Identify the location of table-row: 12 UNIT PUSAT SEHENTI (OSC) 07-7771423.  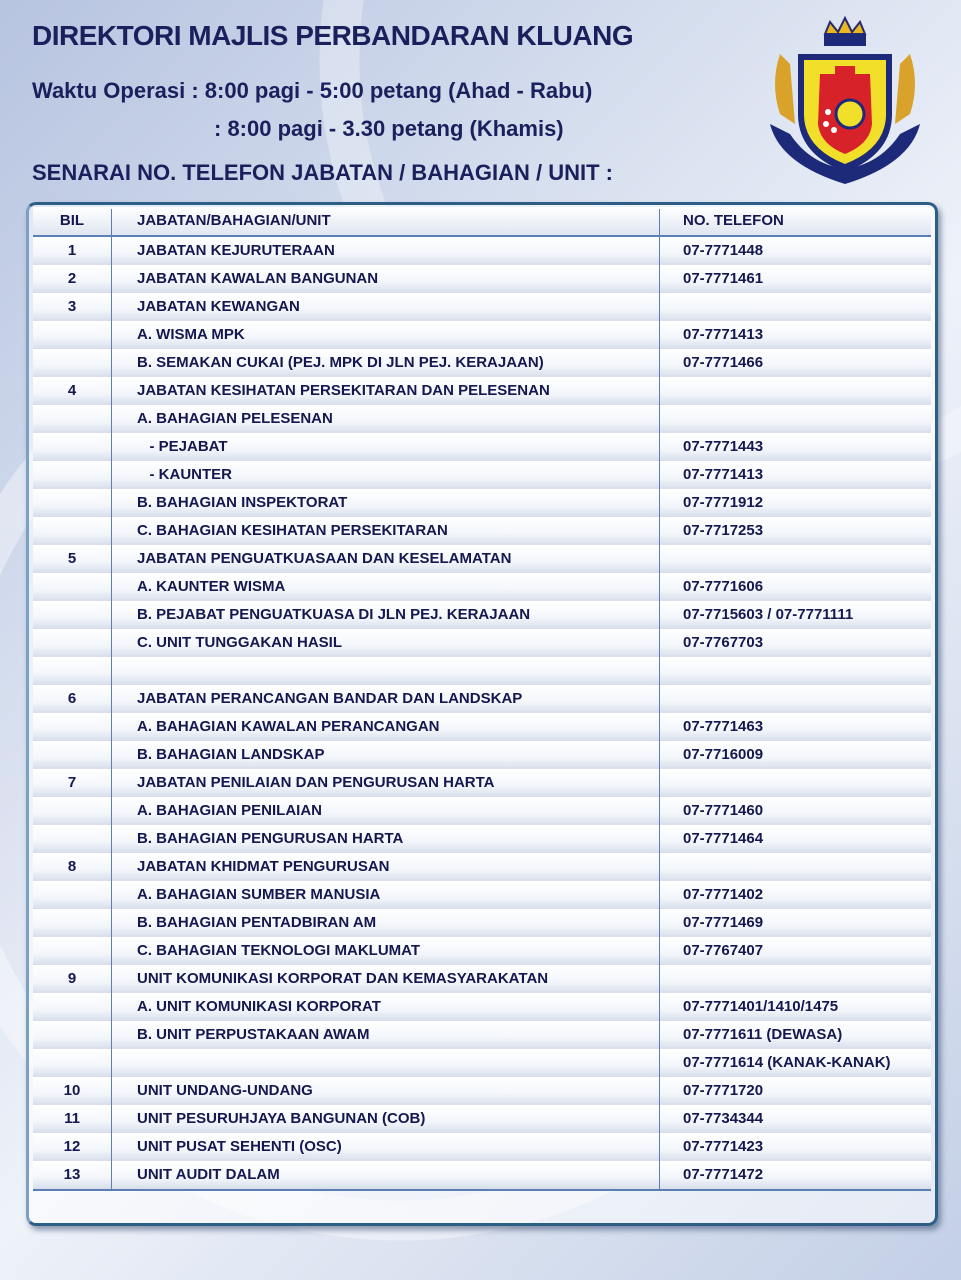
(482, 1148).